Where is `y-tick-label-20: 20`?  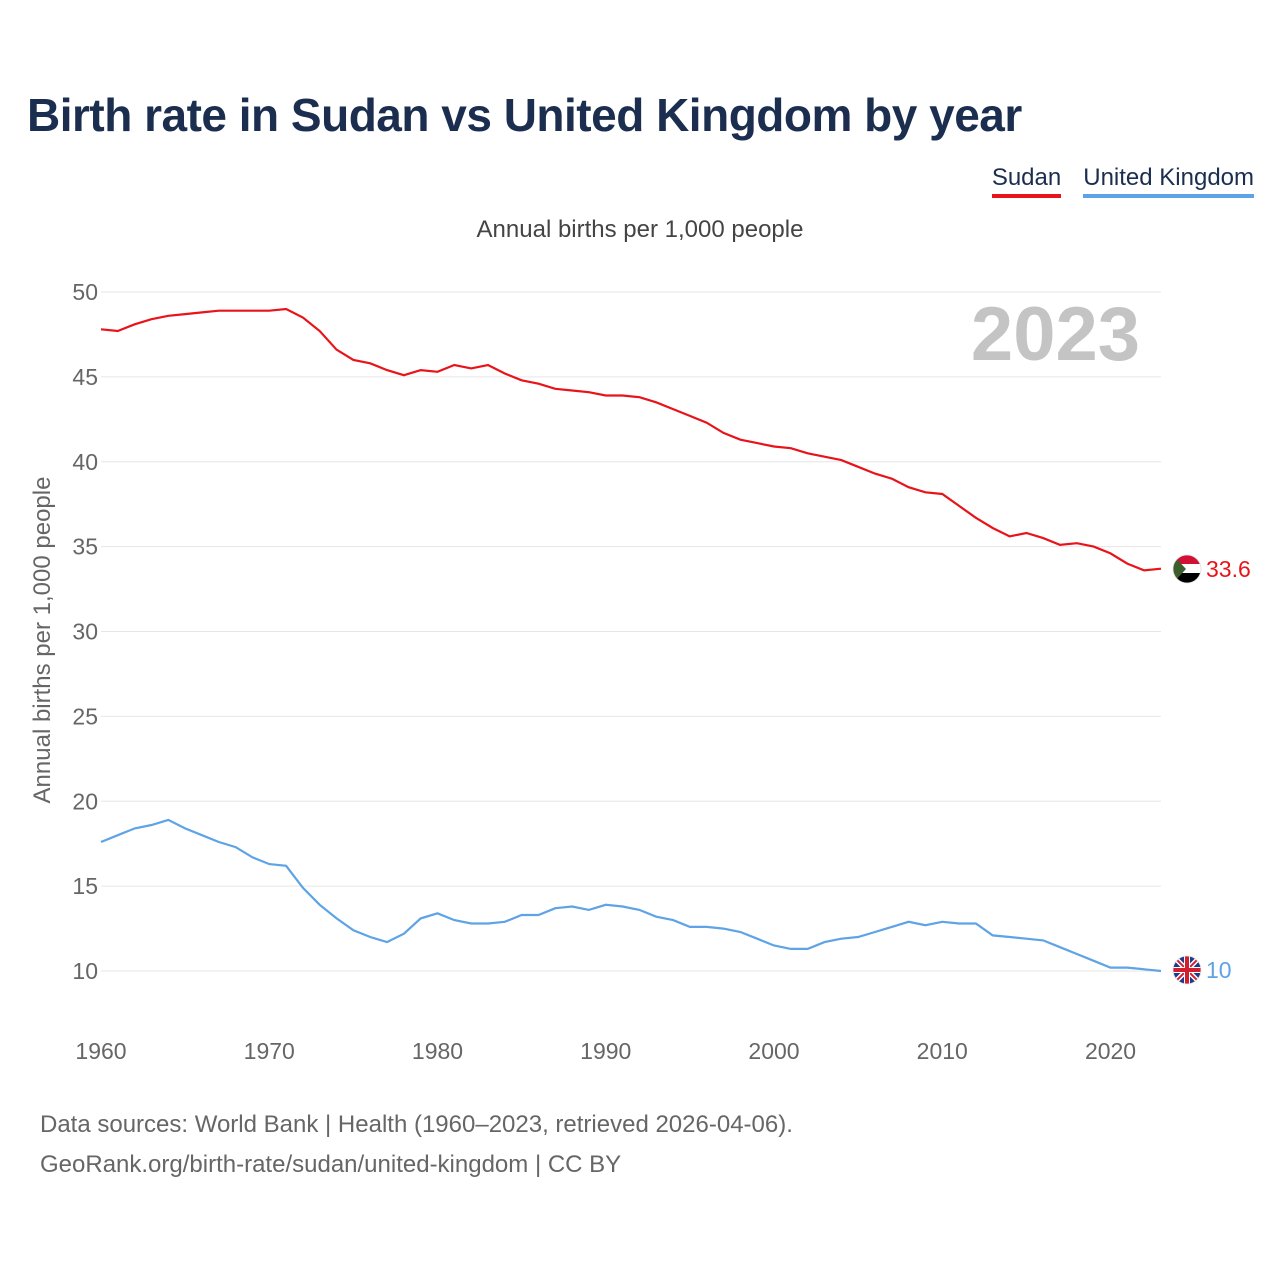
y-tick-label-20: 20 is located at coordinates (85, 801).